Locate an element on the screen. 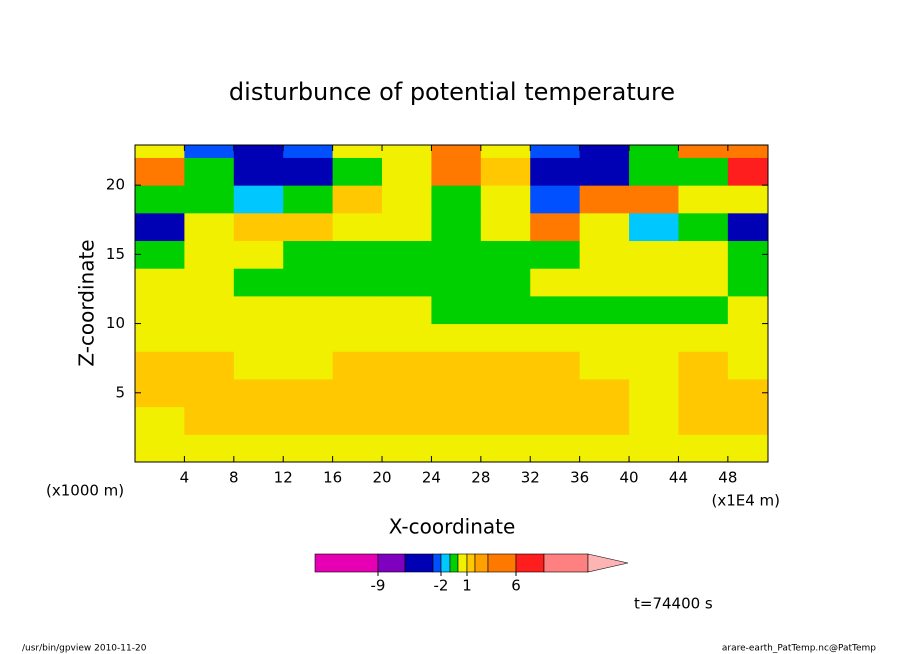  x-tick-label: 24 is located at coordinates (431, 478).